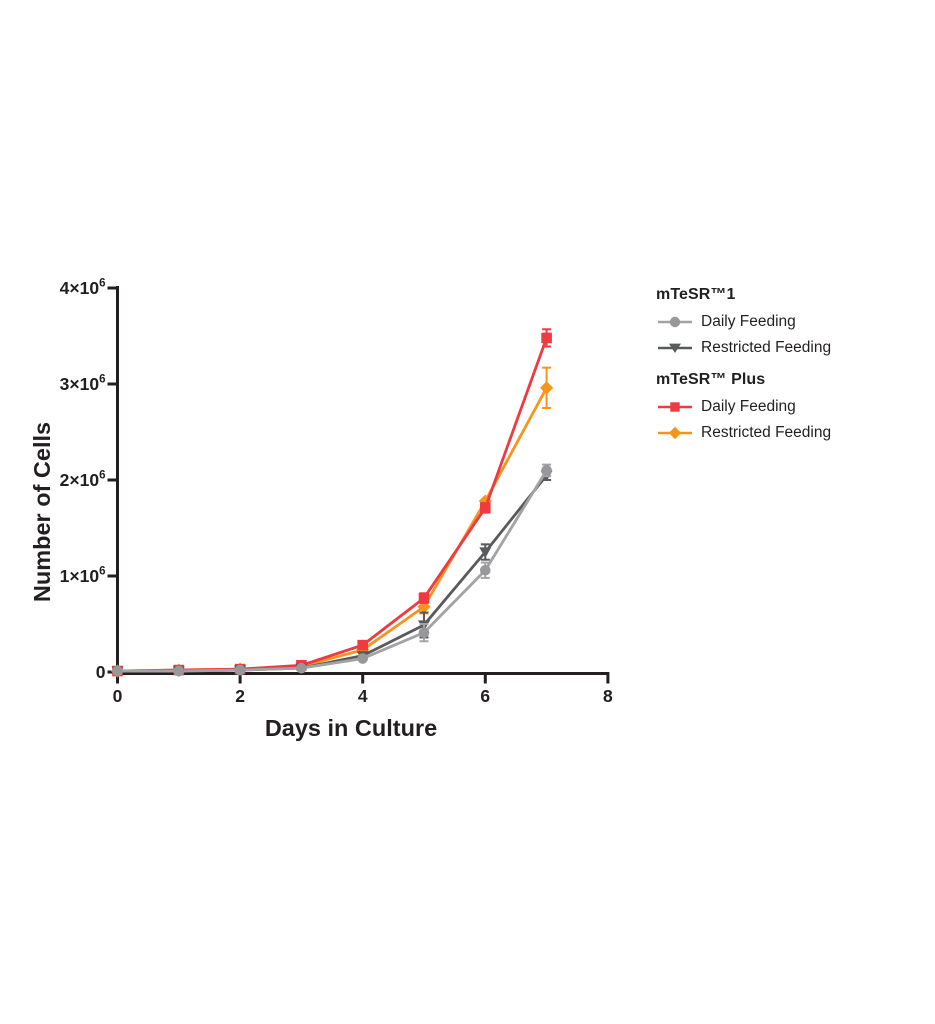 The height and width of the screenshot is (1024, 935). Describe the element at coordinates (42, 512) in the screenshot. I see `y-axis-title: Number of Cells` at that location.